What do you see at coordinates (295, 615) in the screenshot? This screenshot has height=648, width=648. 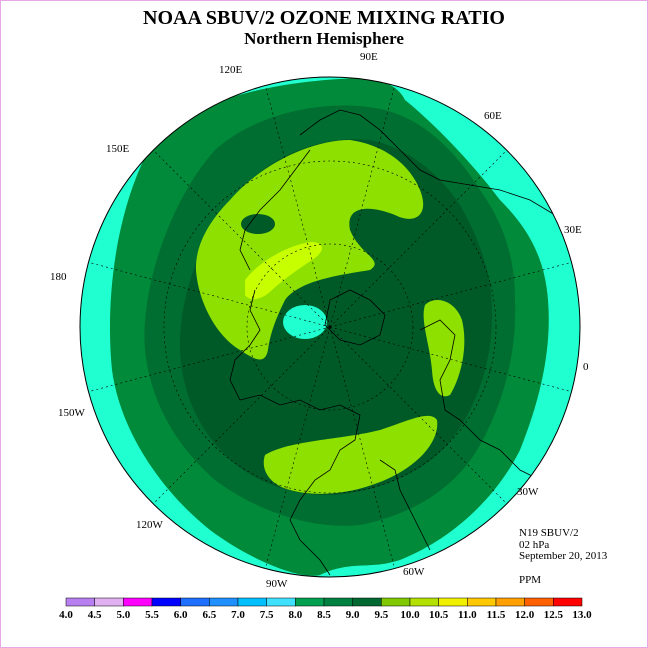 I see `colorbar-tick-label: 8.0` at bounding box center [295, 615].